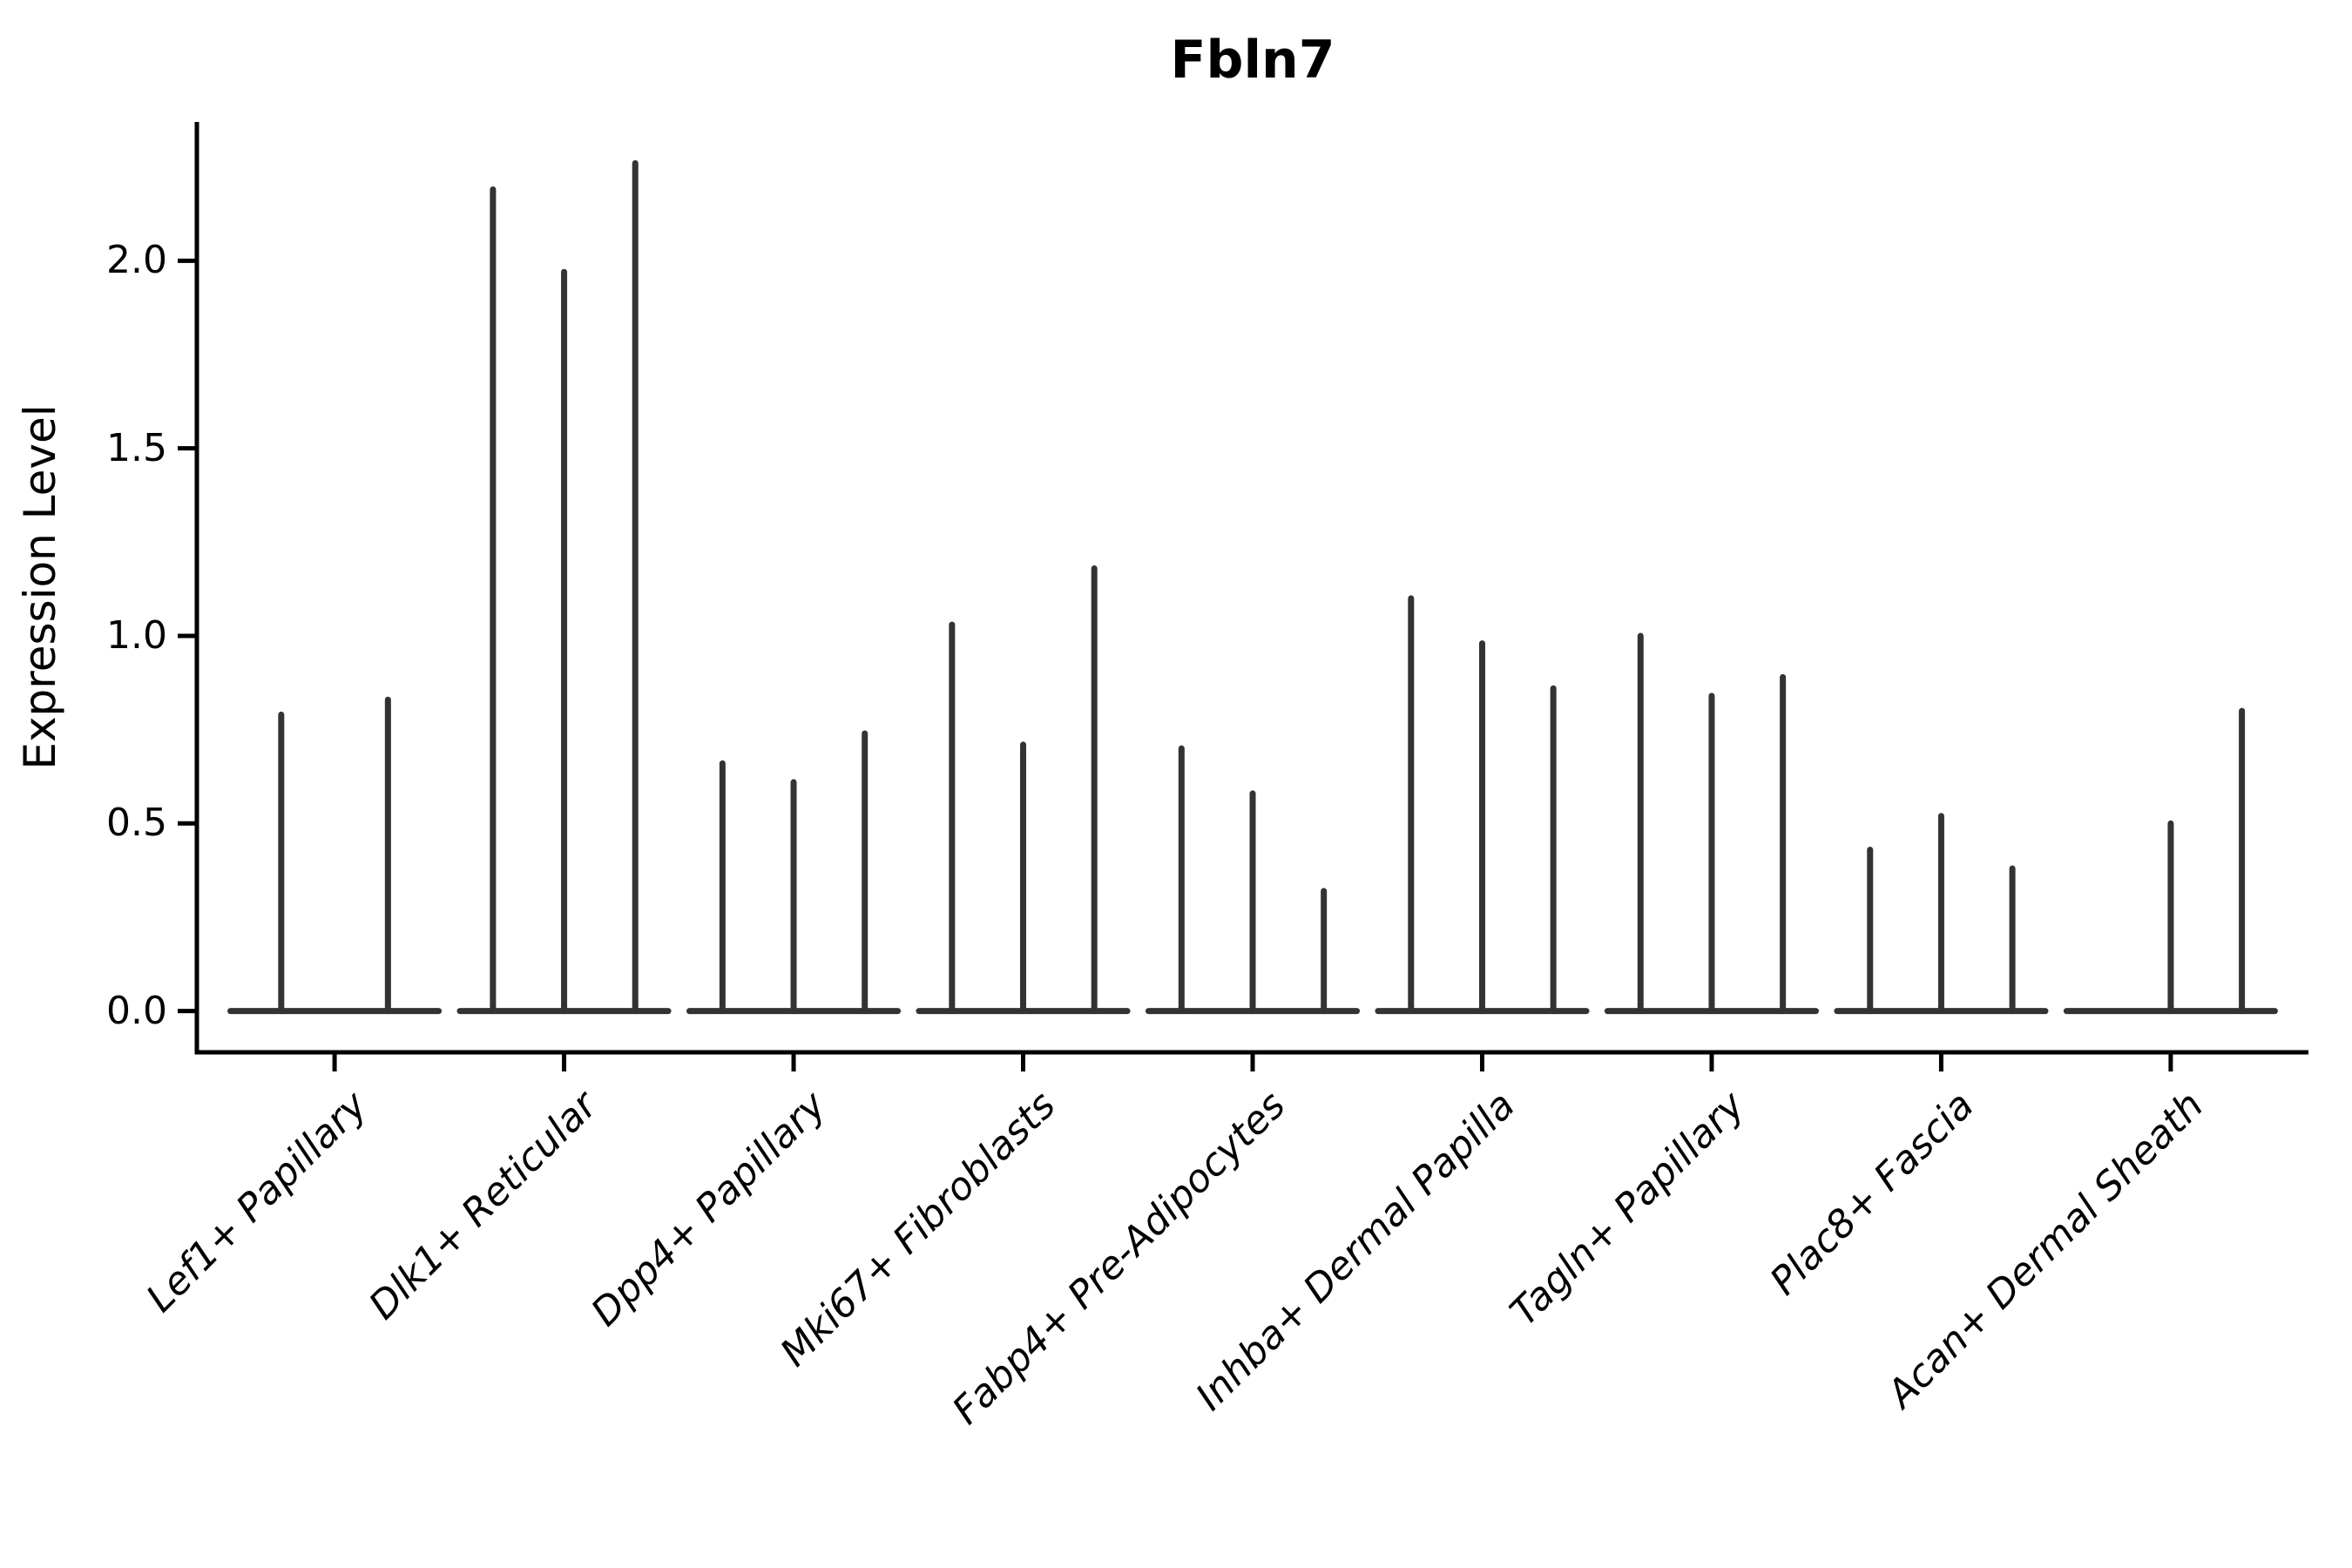 Image resolution: width=2352 pixels, height=1568 pixels. Describe the element at coordinates (1252, 61) in the screenshot. I see `plot-title: Fbln7` at that location.